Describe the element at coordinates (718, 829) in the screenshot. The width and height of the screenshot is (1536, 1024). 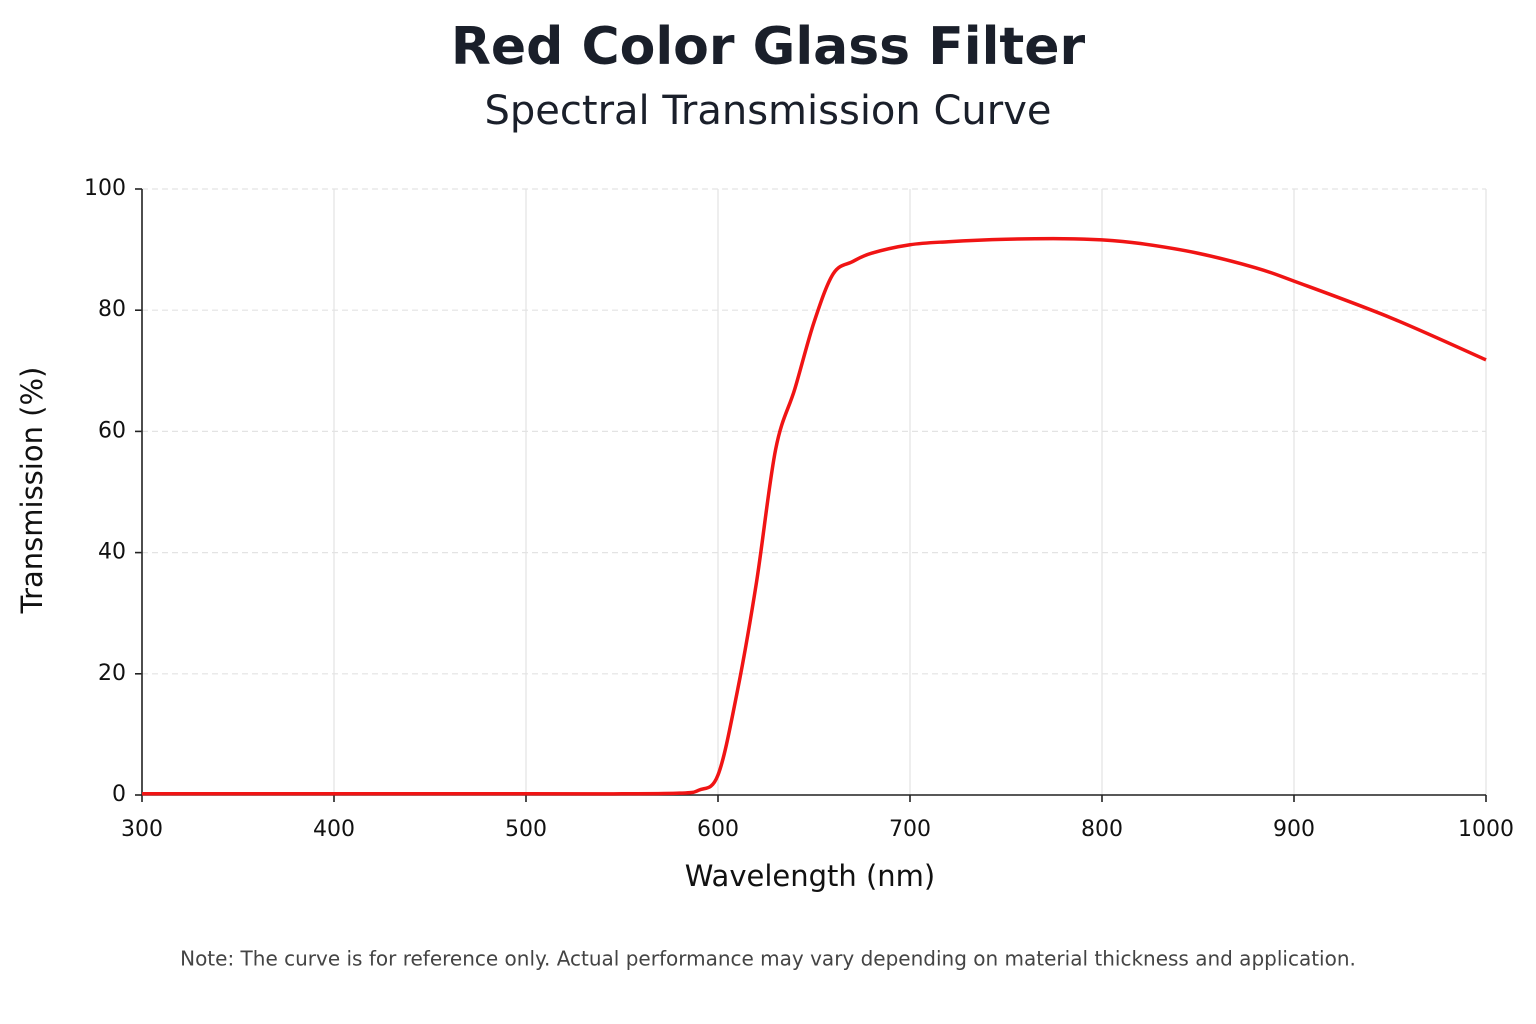
I see `x-tick-label: 600` at that location.